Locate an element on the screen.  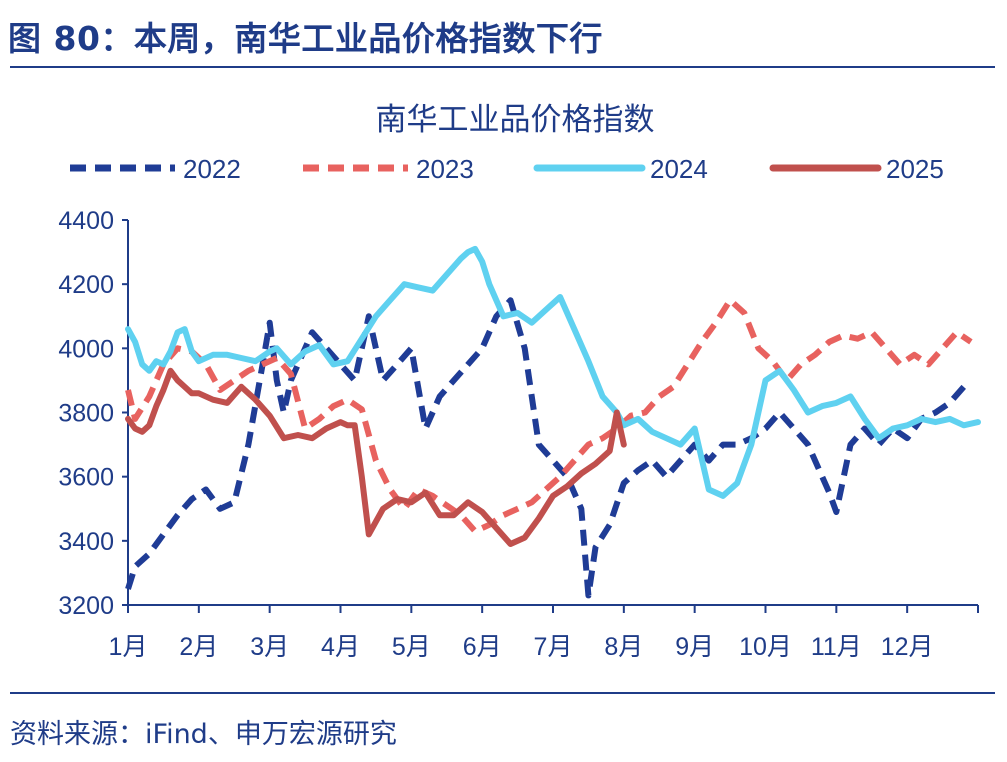
x-tick-label: 7月 is located at coordinates (553, 647).